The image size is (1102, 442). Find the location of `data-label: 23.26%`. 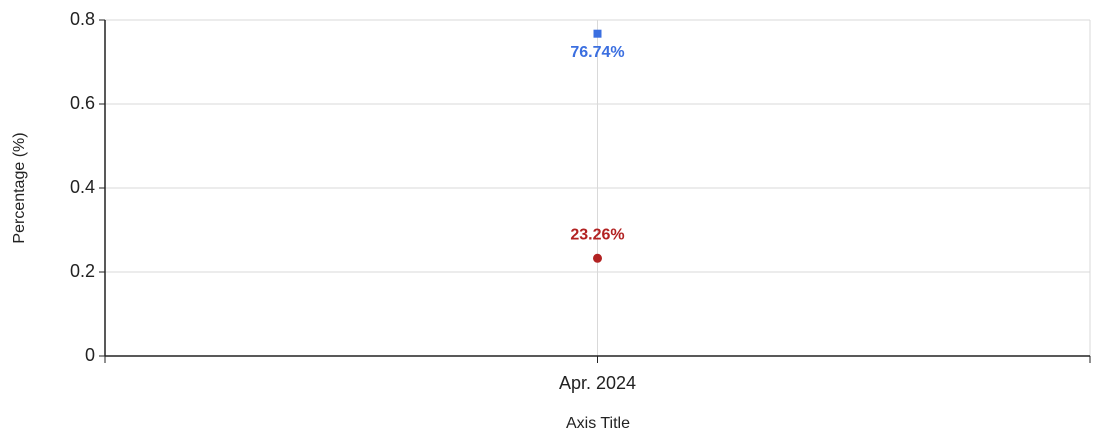

data-label: 23.26% is located at coordinates (597, 235).